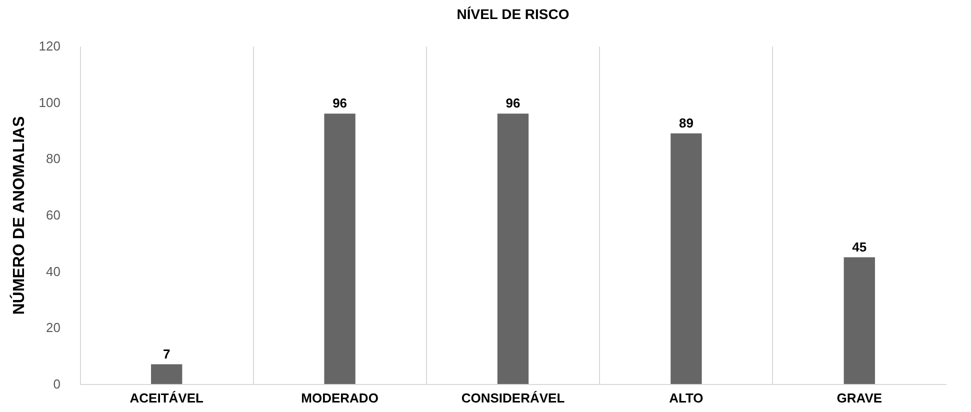 The image size is (971, 412). Describe the element at coordinates (859, 398) in the screenshot. I see `x-tick-label: GRAVE` at that location.